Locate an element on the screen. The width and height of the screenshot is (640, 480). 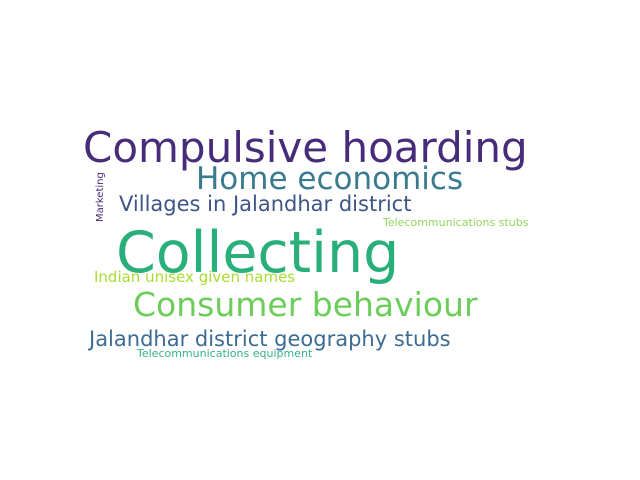
word-marketing: Marketing is located at coordinates (100, 197).